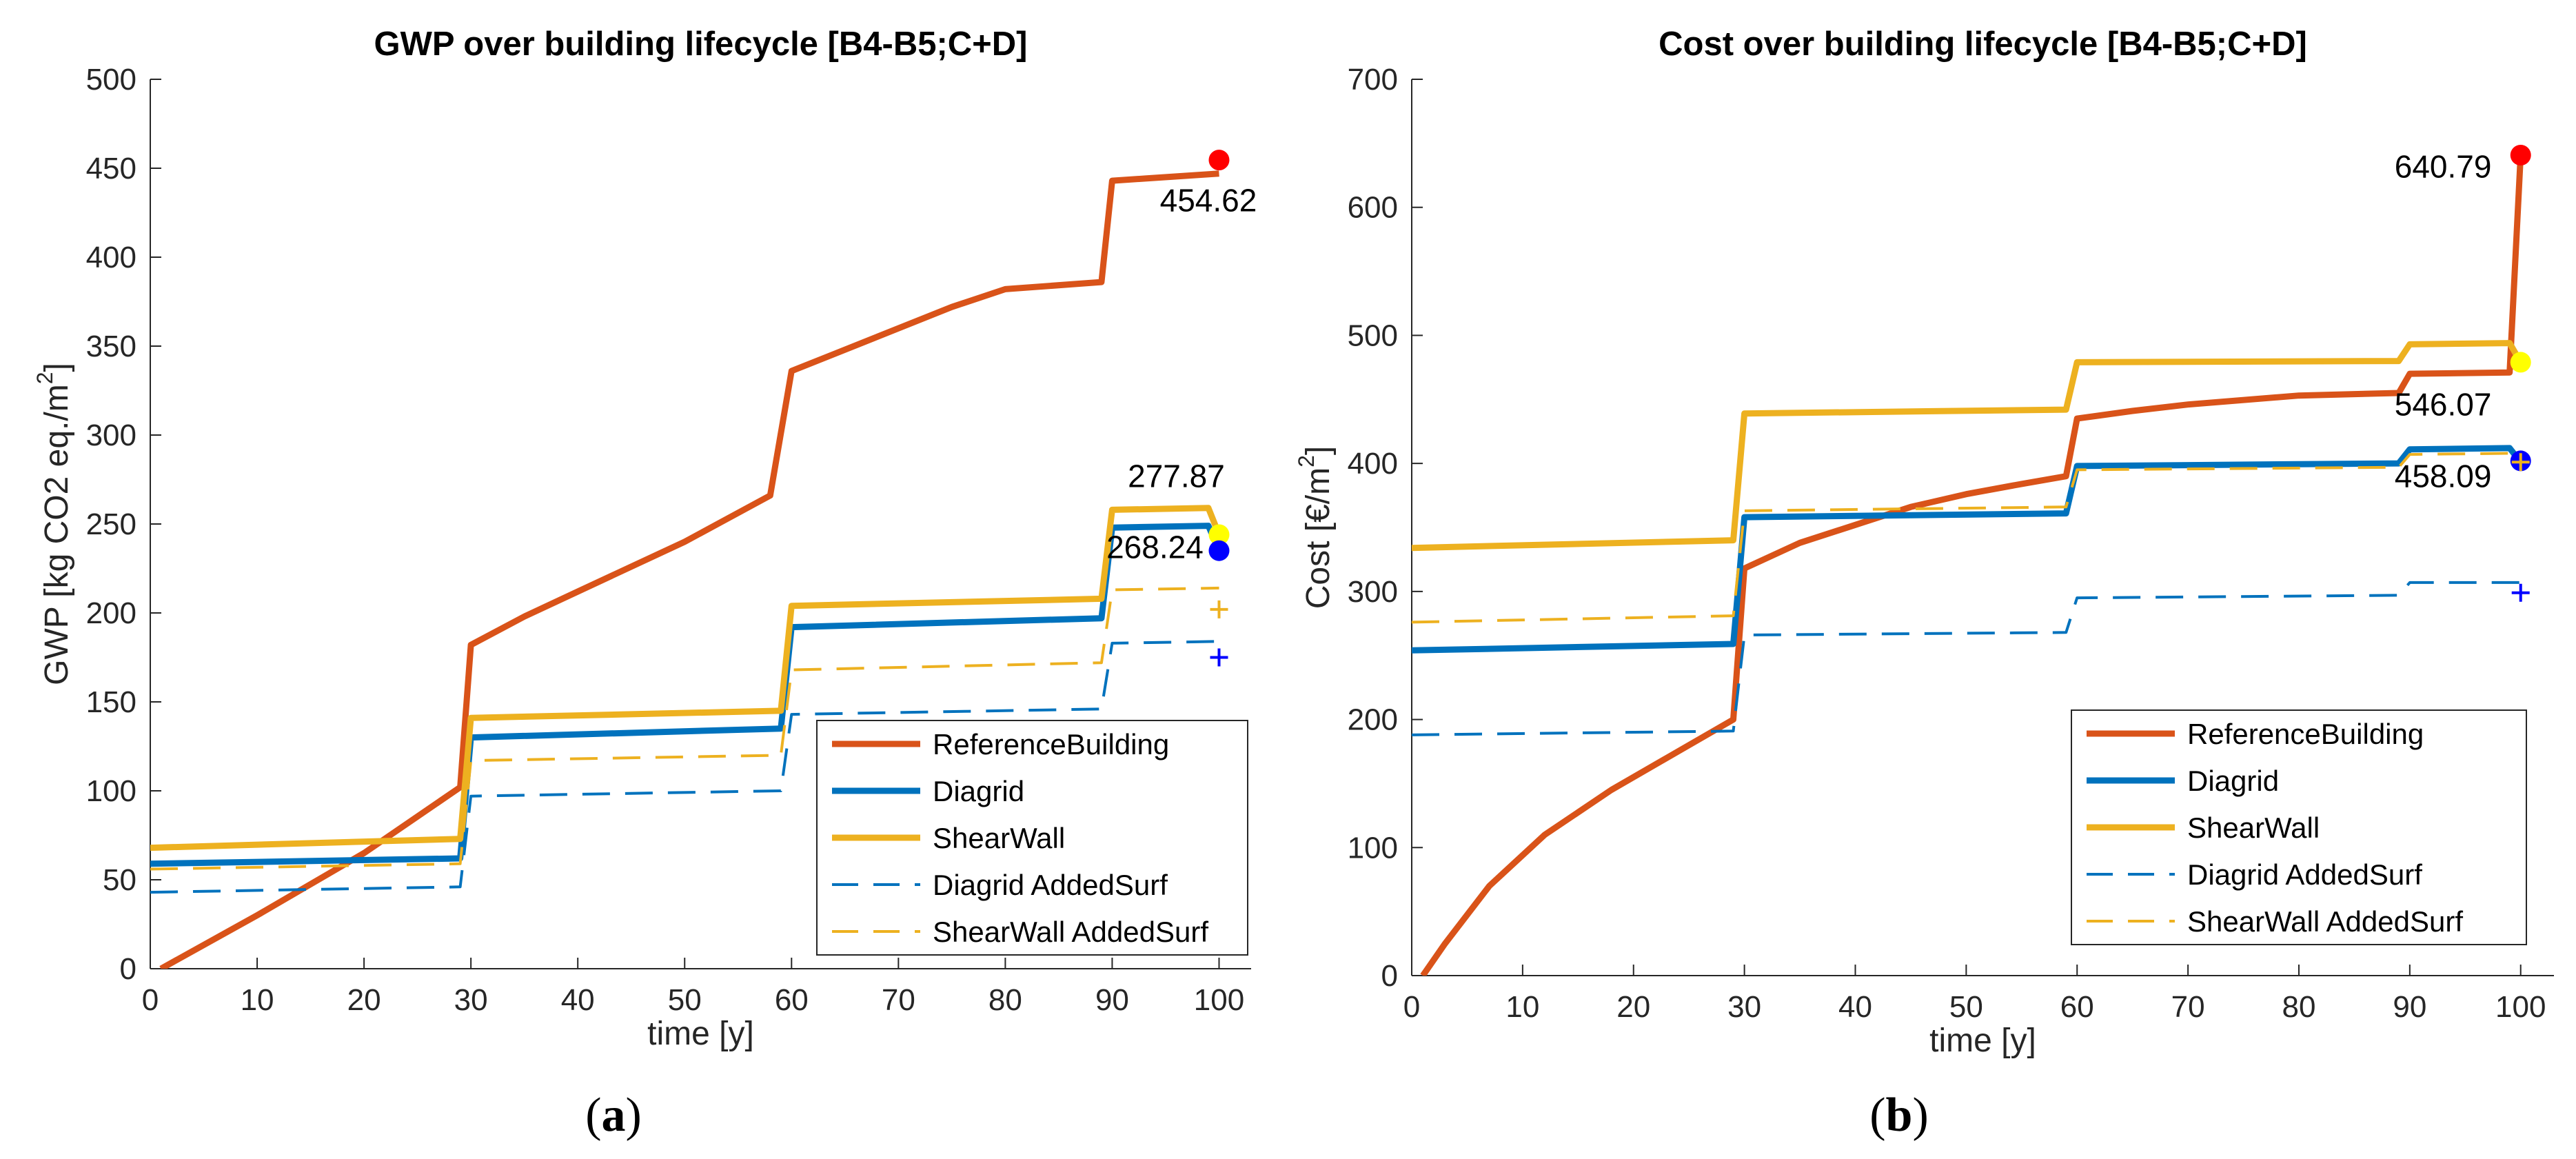 The image size is (2576, 1159). Describe the element at coordinates (1373, 208) in the screenshot. I see `y-tick-label: 600` at that location.